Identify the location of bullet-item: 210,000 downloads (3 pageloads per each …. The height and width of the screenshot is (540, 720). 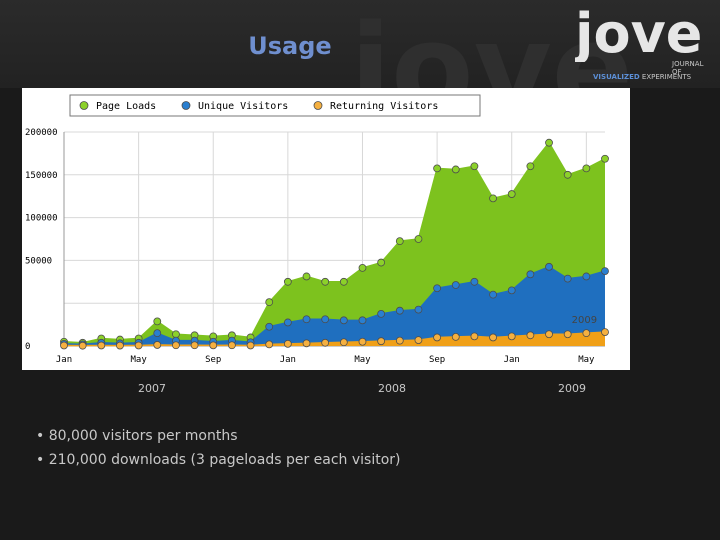
(218, 460).